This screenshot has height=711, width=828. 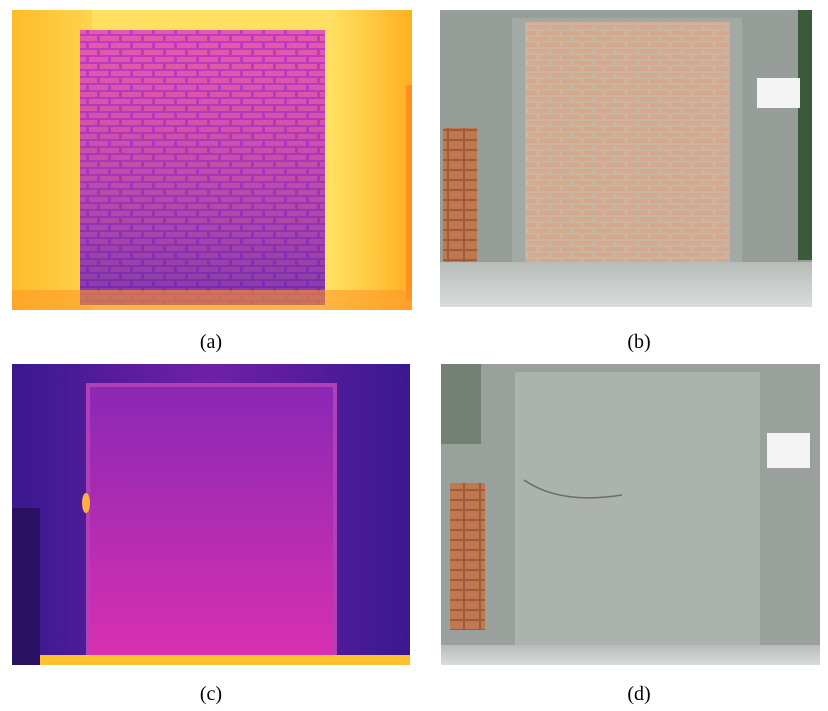 I want to click on plaster-area, so click(x=637, y=515).